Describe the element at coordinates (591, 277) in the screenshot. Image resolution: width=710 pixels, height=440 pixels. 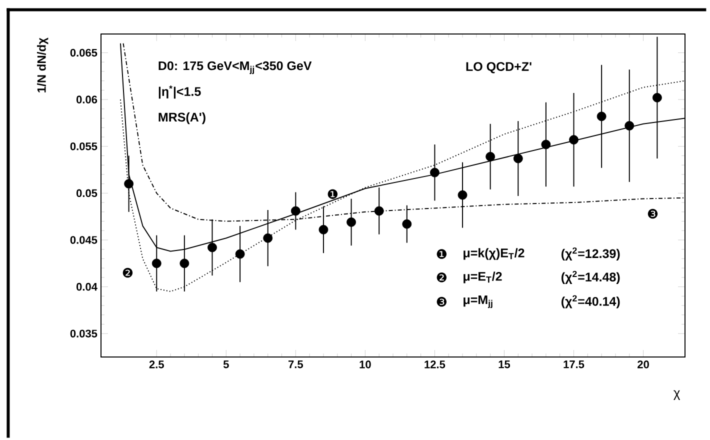
I see `annotation: (χ$^{2}$=14.48)` at that location.